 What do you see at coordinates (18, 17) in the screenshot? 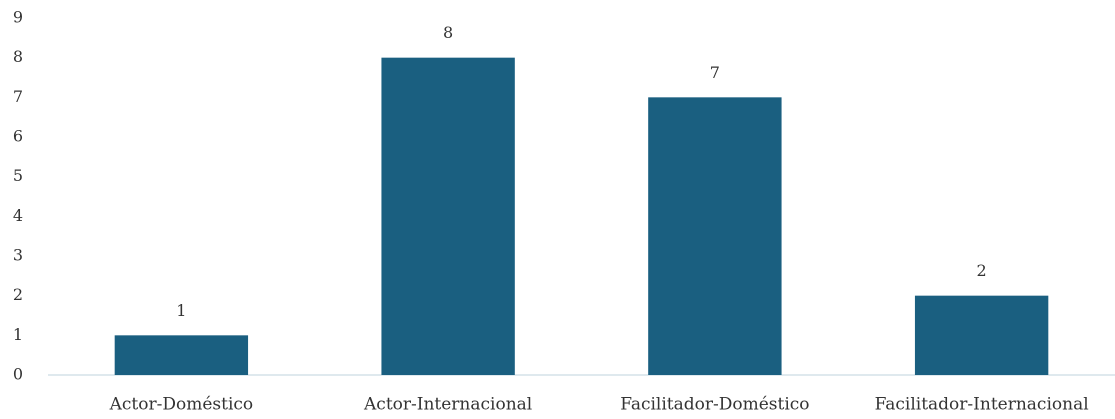
I see `y-tick-label: 9` at bounding box center [18, 17].